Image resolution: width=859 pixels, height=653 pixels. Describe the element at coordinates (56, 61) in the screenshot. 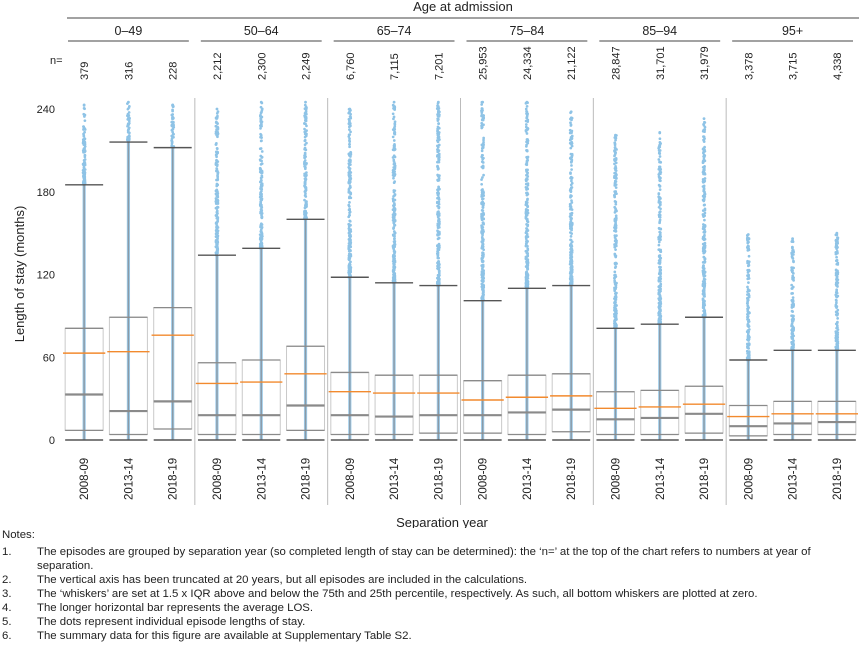

I see `n-prefix-label: n=` at that location.